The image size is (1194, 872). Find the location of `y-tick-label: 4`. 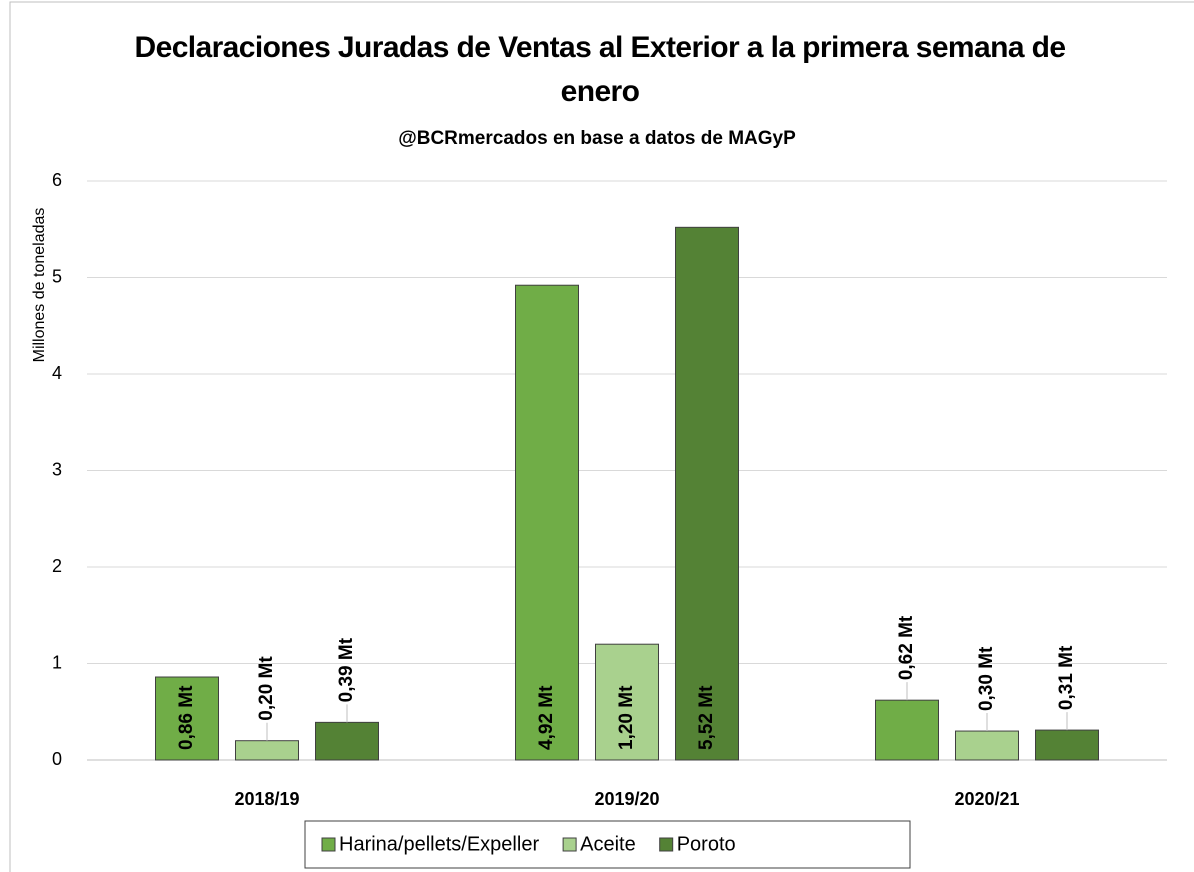

y-tick-label: 4 is located at coordinates (57, 373).